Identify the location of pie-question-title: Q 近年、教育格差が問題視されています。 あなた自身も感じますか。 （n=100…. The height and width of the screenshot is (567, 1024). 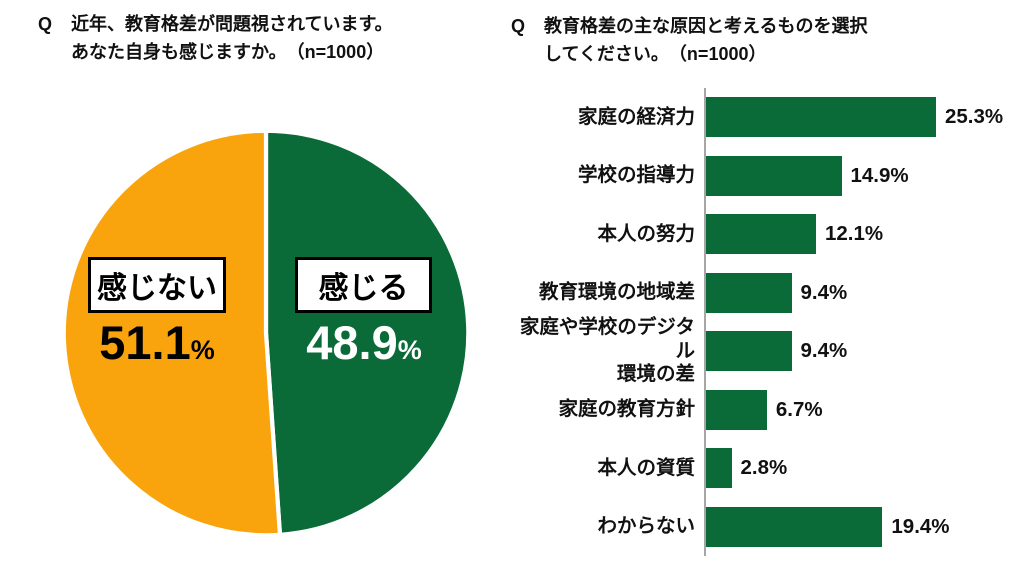
(215, 39).